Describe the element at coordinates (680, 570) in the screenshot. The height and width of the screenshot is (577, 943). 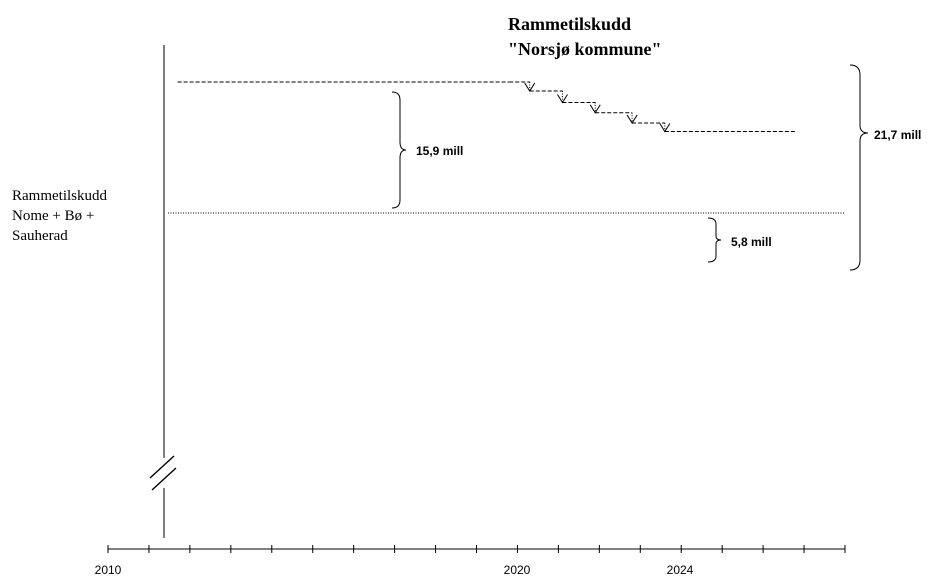
I see `x-tick-label-2024: 2024` at that location.